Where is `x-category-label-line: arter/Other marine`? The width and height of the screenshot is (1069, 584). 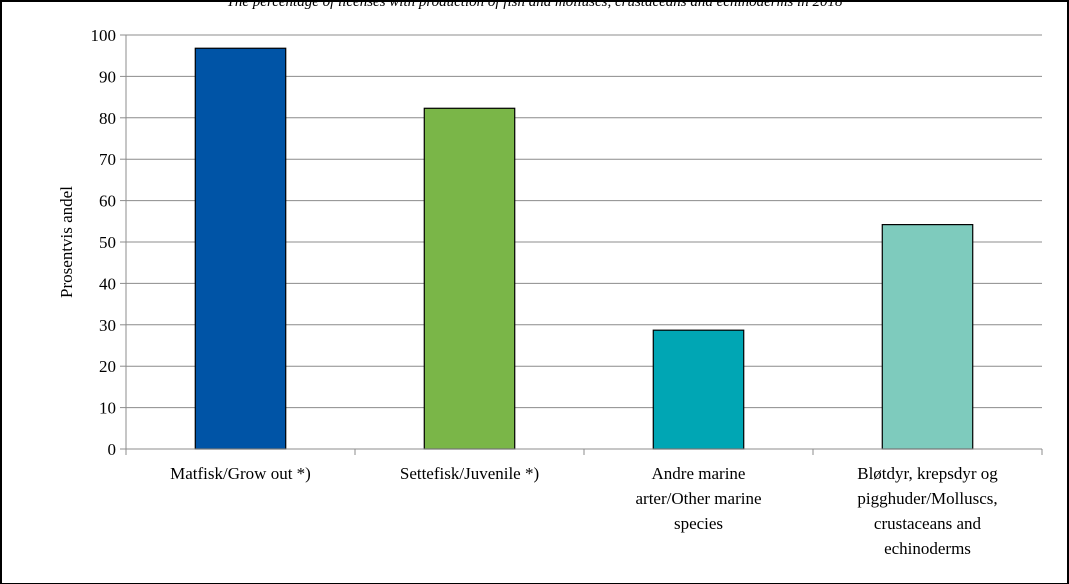
x-category-label-line: arter/Other marine is located at coordinates (698, 498).